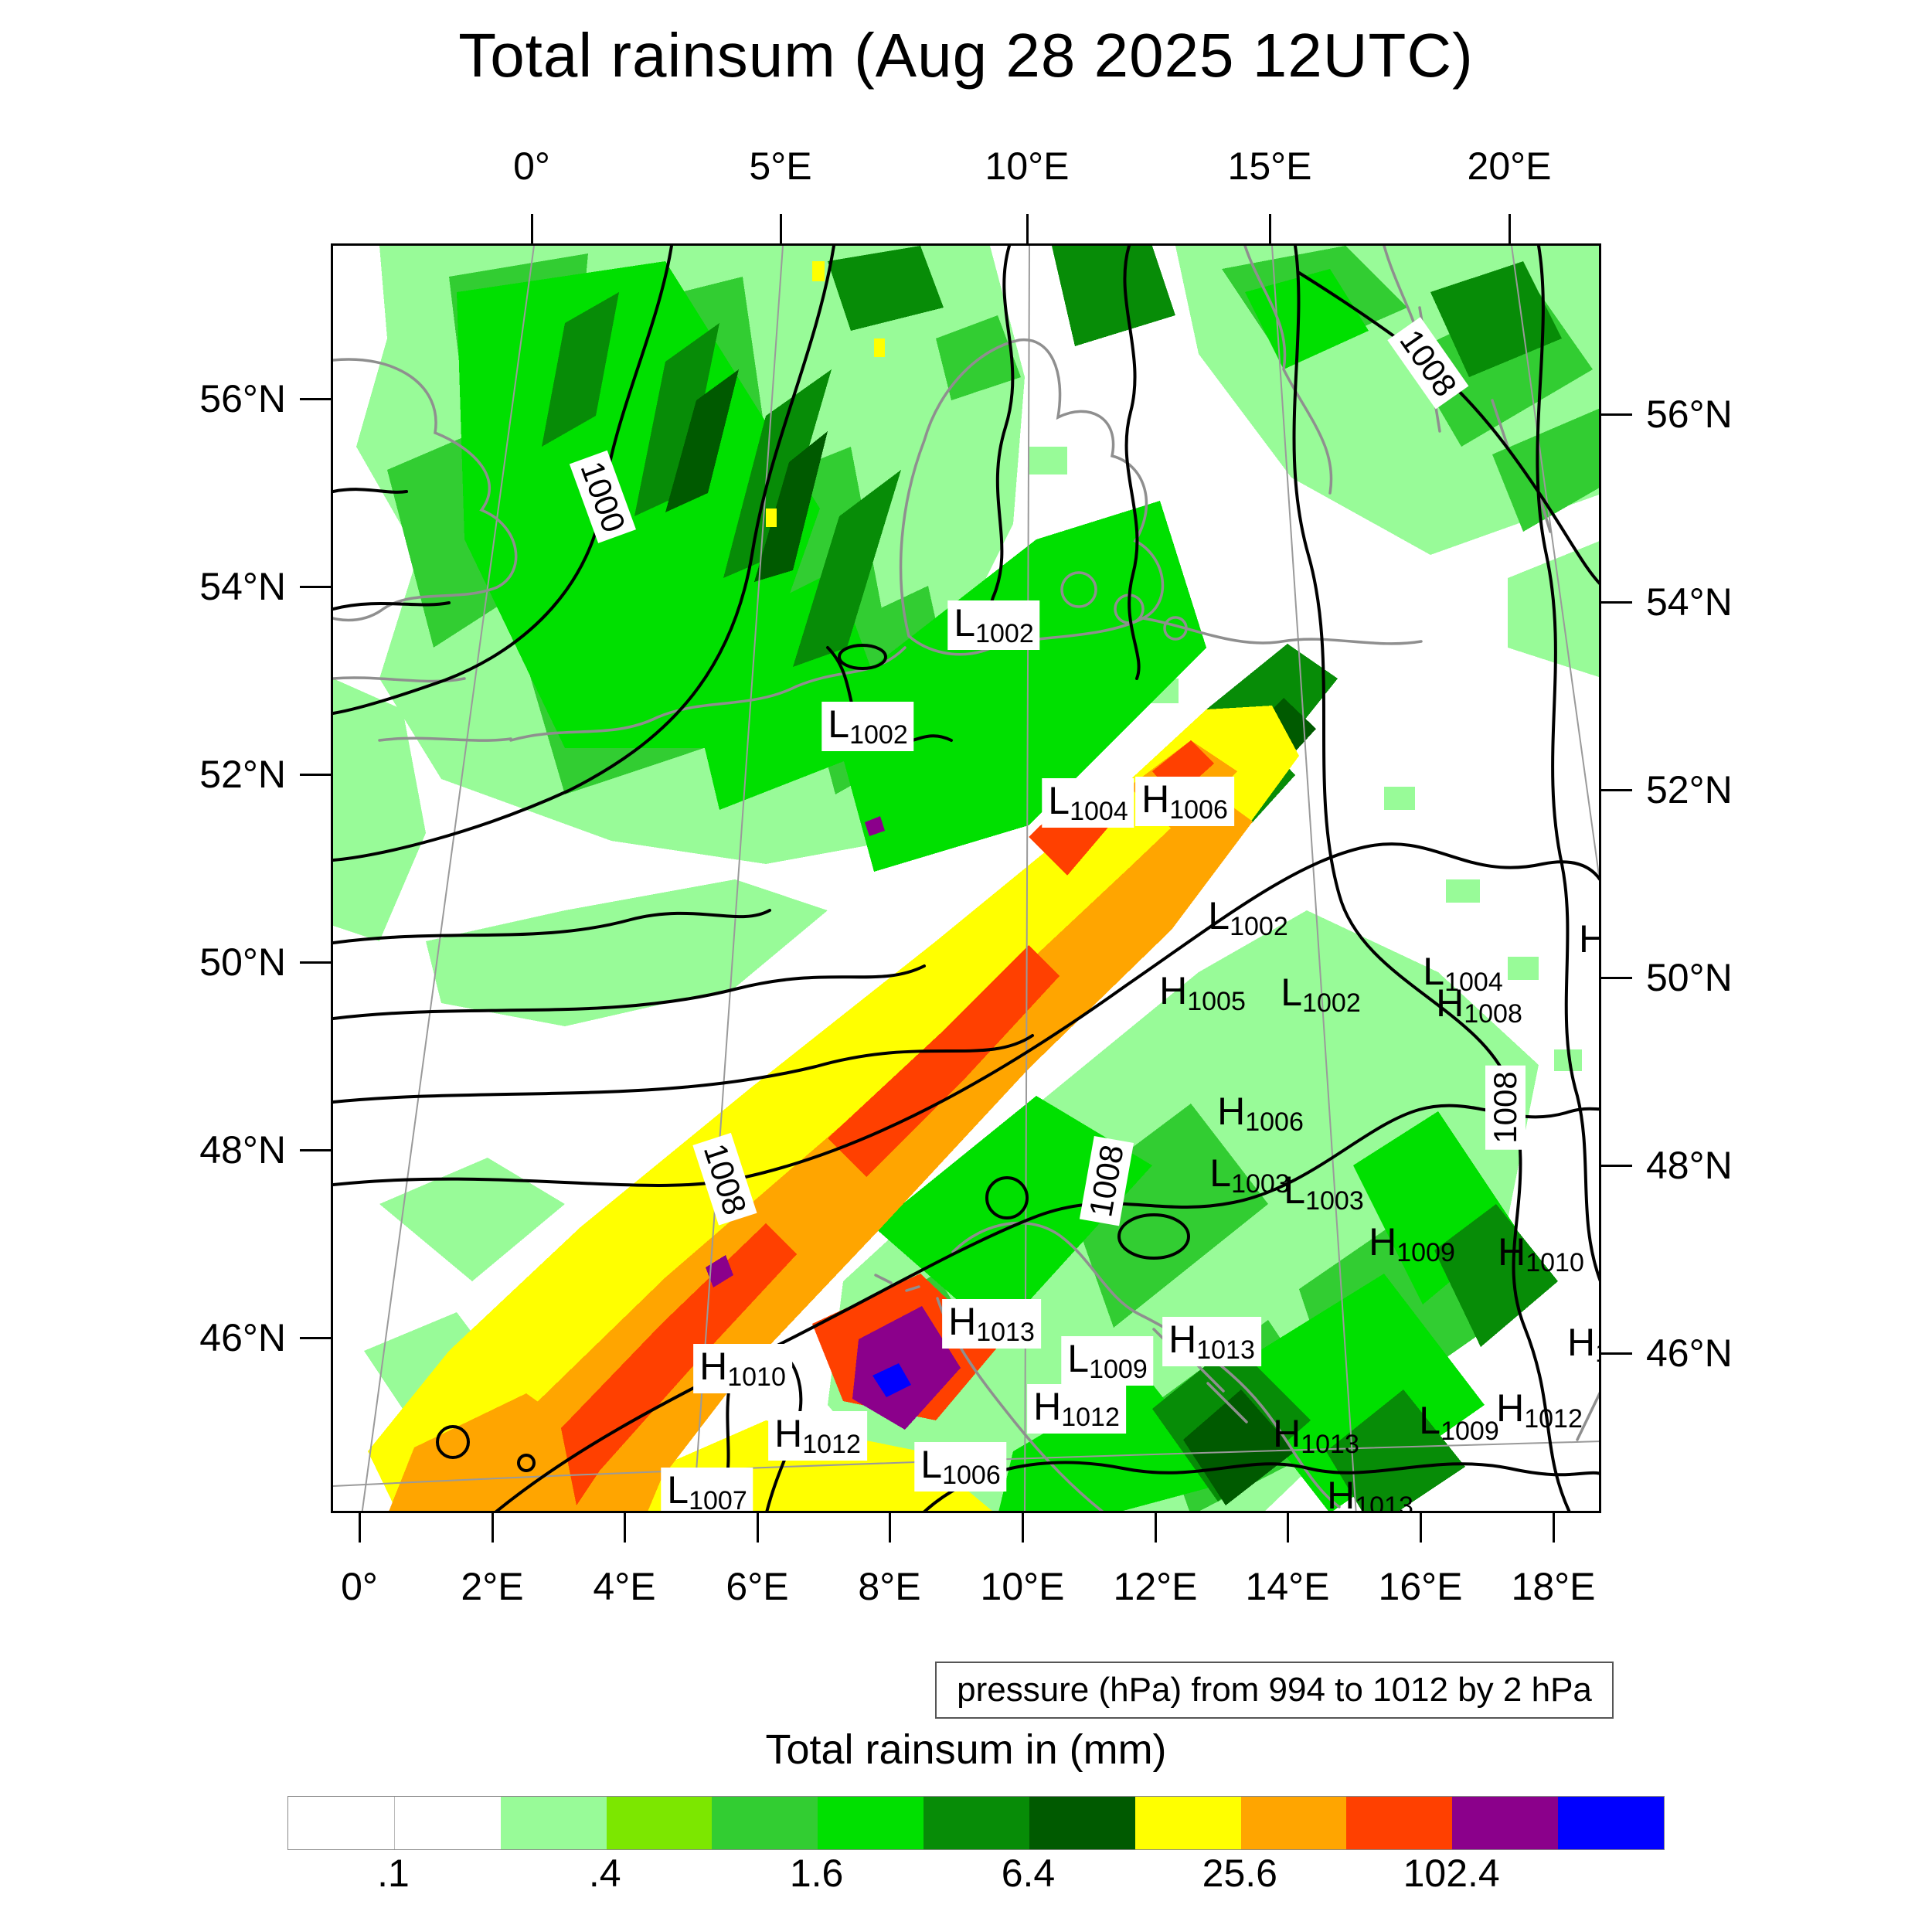 Image resolution: width=1932 pixels, height=1932 pixels. What do you see at coordinates (1275, 1690) in the screenshot?
I see `pressure-caption: pressure (hPa) from 994 to 1012 by 2 hPa` at bounding box center [1275, 1690].